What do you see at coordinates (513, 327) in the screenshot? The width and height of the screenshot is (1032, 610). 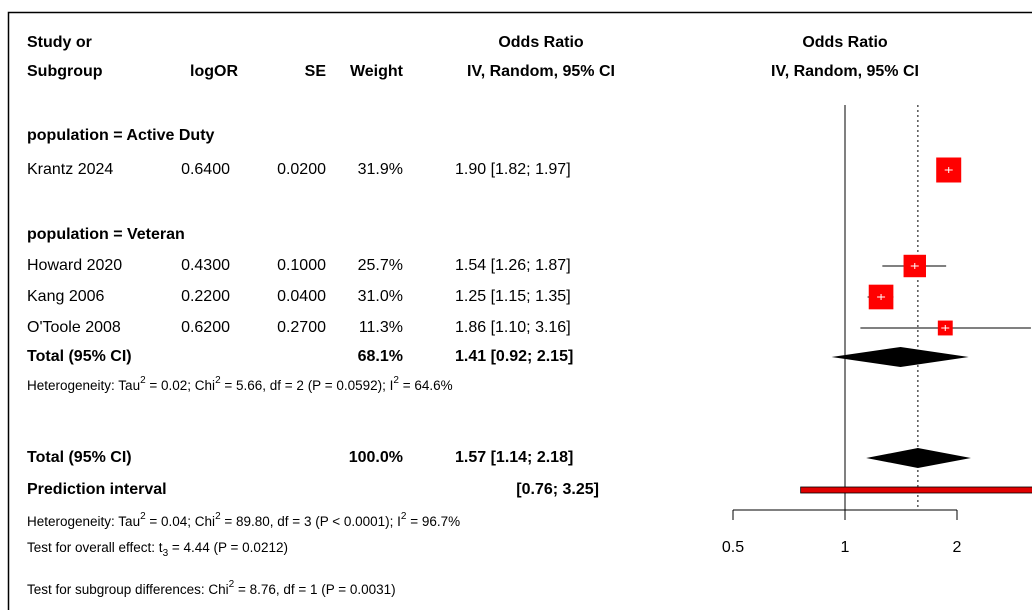 I see `ci: 1.86 [1.10; 3.16]` at bounding box center [513, 327].